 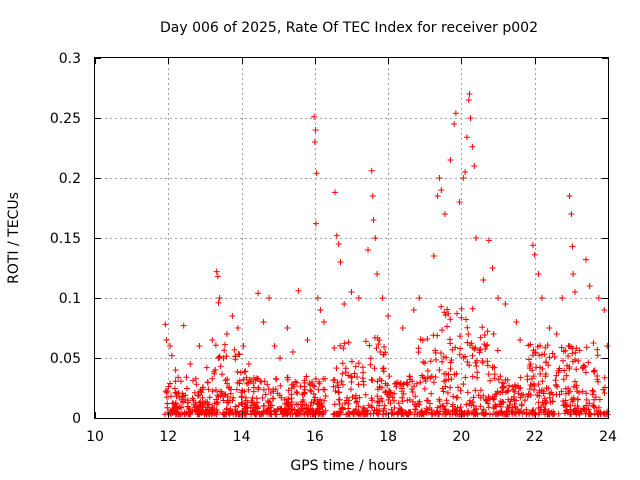 What do you see at coordinates (95, 437) in the screenshot?
I see `x-tick-label: 10` at bounding box center [95, 437].